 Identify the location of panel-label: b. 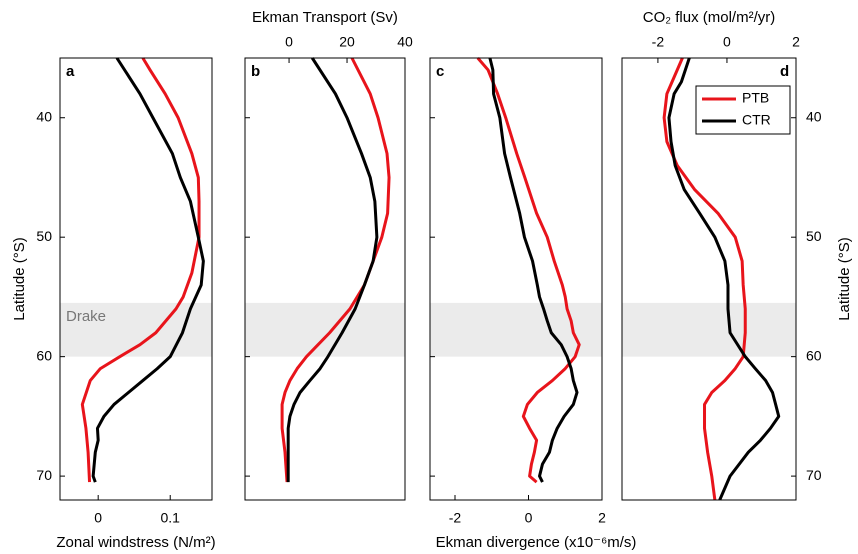
(255, 71).